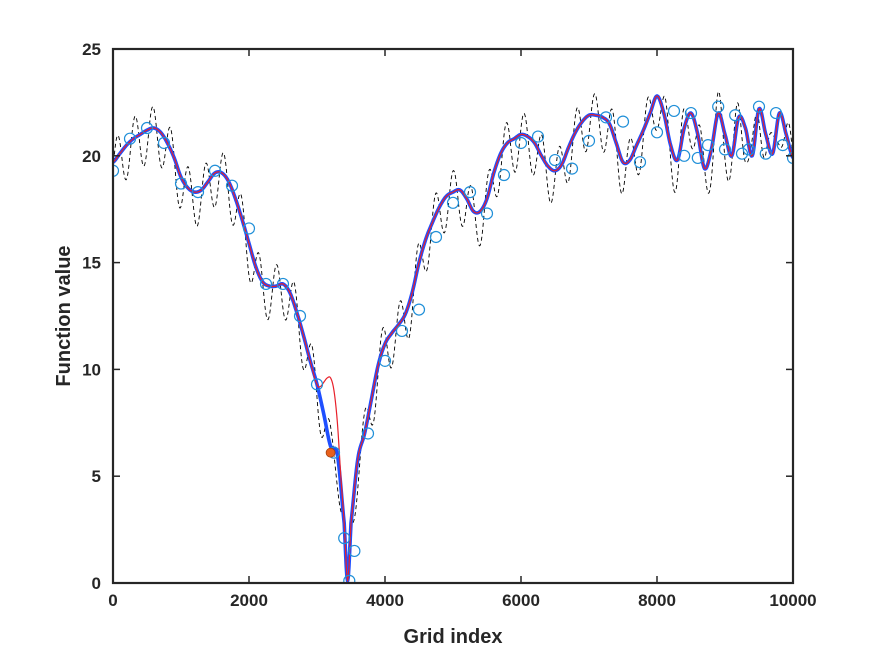 The image size is (875, 661). Describe the element at coordinates (91, 156) in the screenshot. I see `y-tick-label: 20` at that location.